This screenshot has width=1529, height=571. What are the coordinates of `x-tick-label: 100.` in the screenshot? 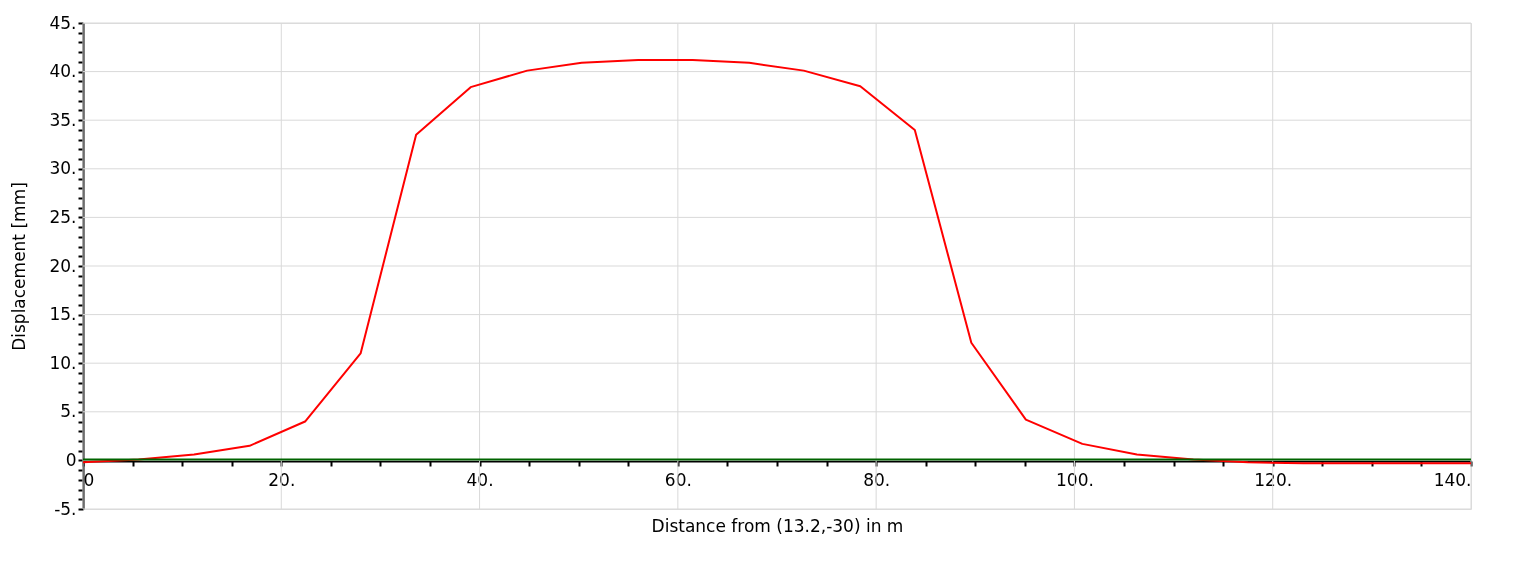 It's located at (1075, 479).